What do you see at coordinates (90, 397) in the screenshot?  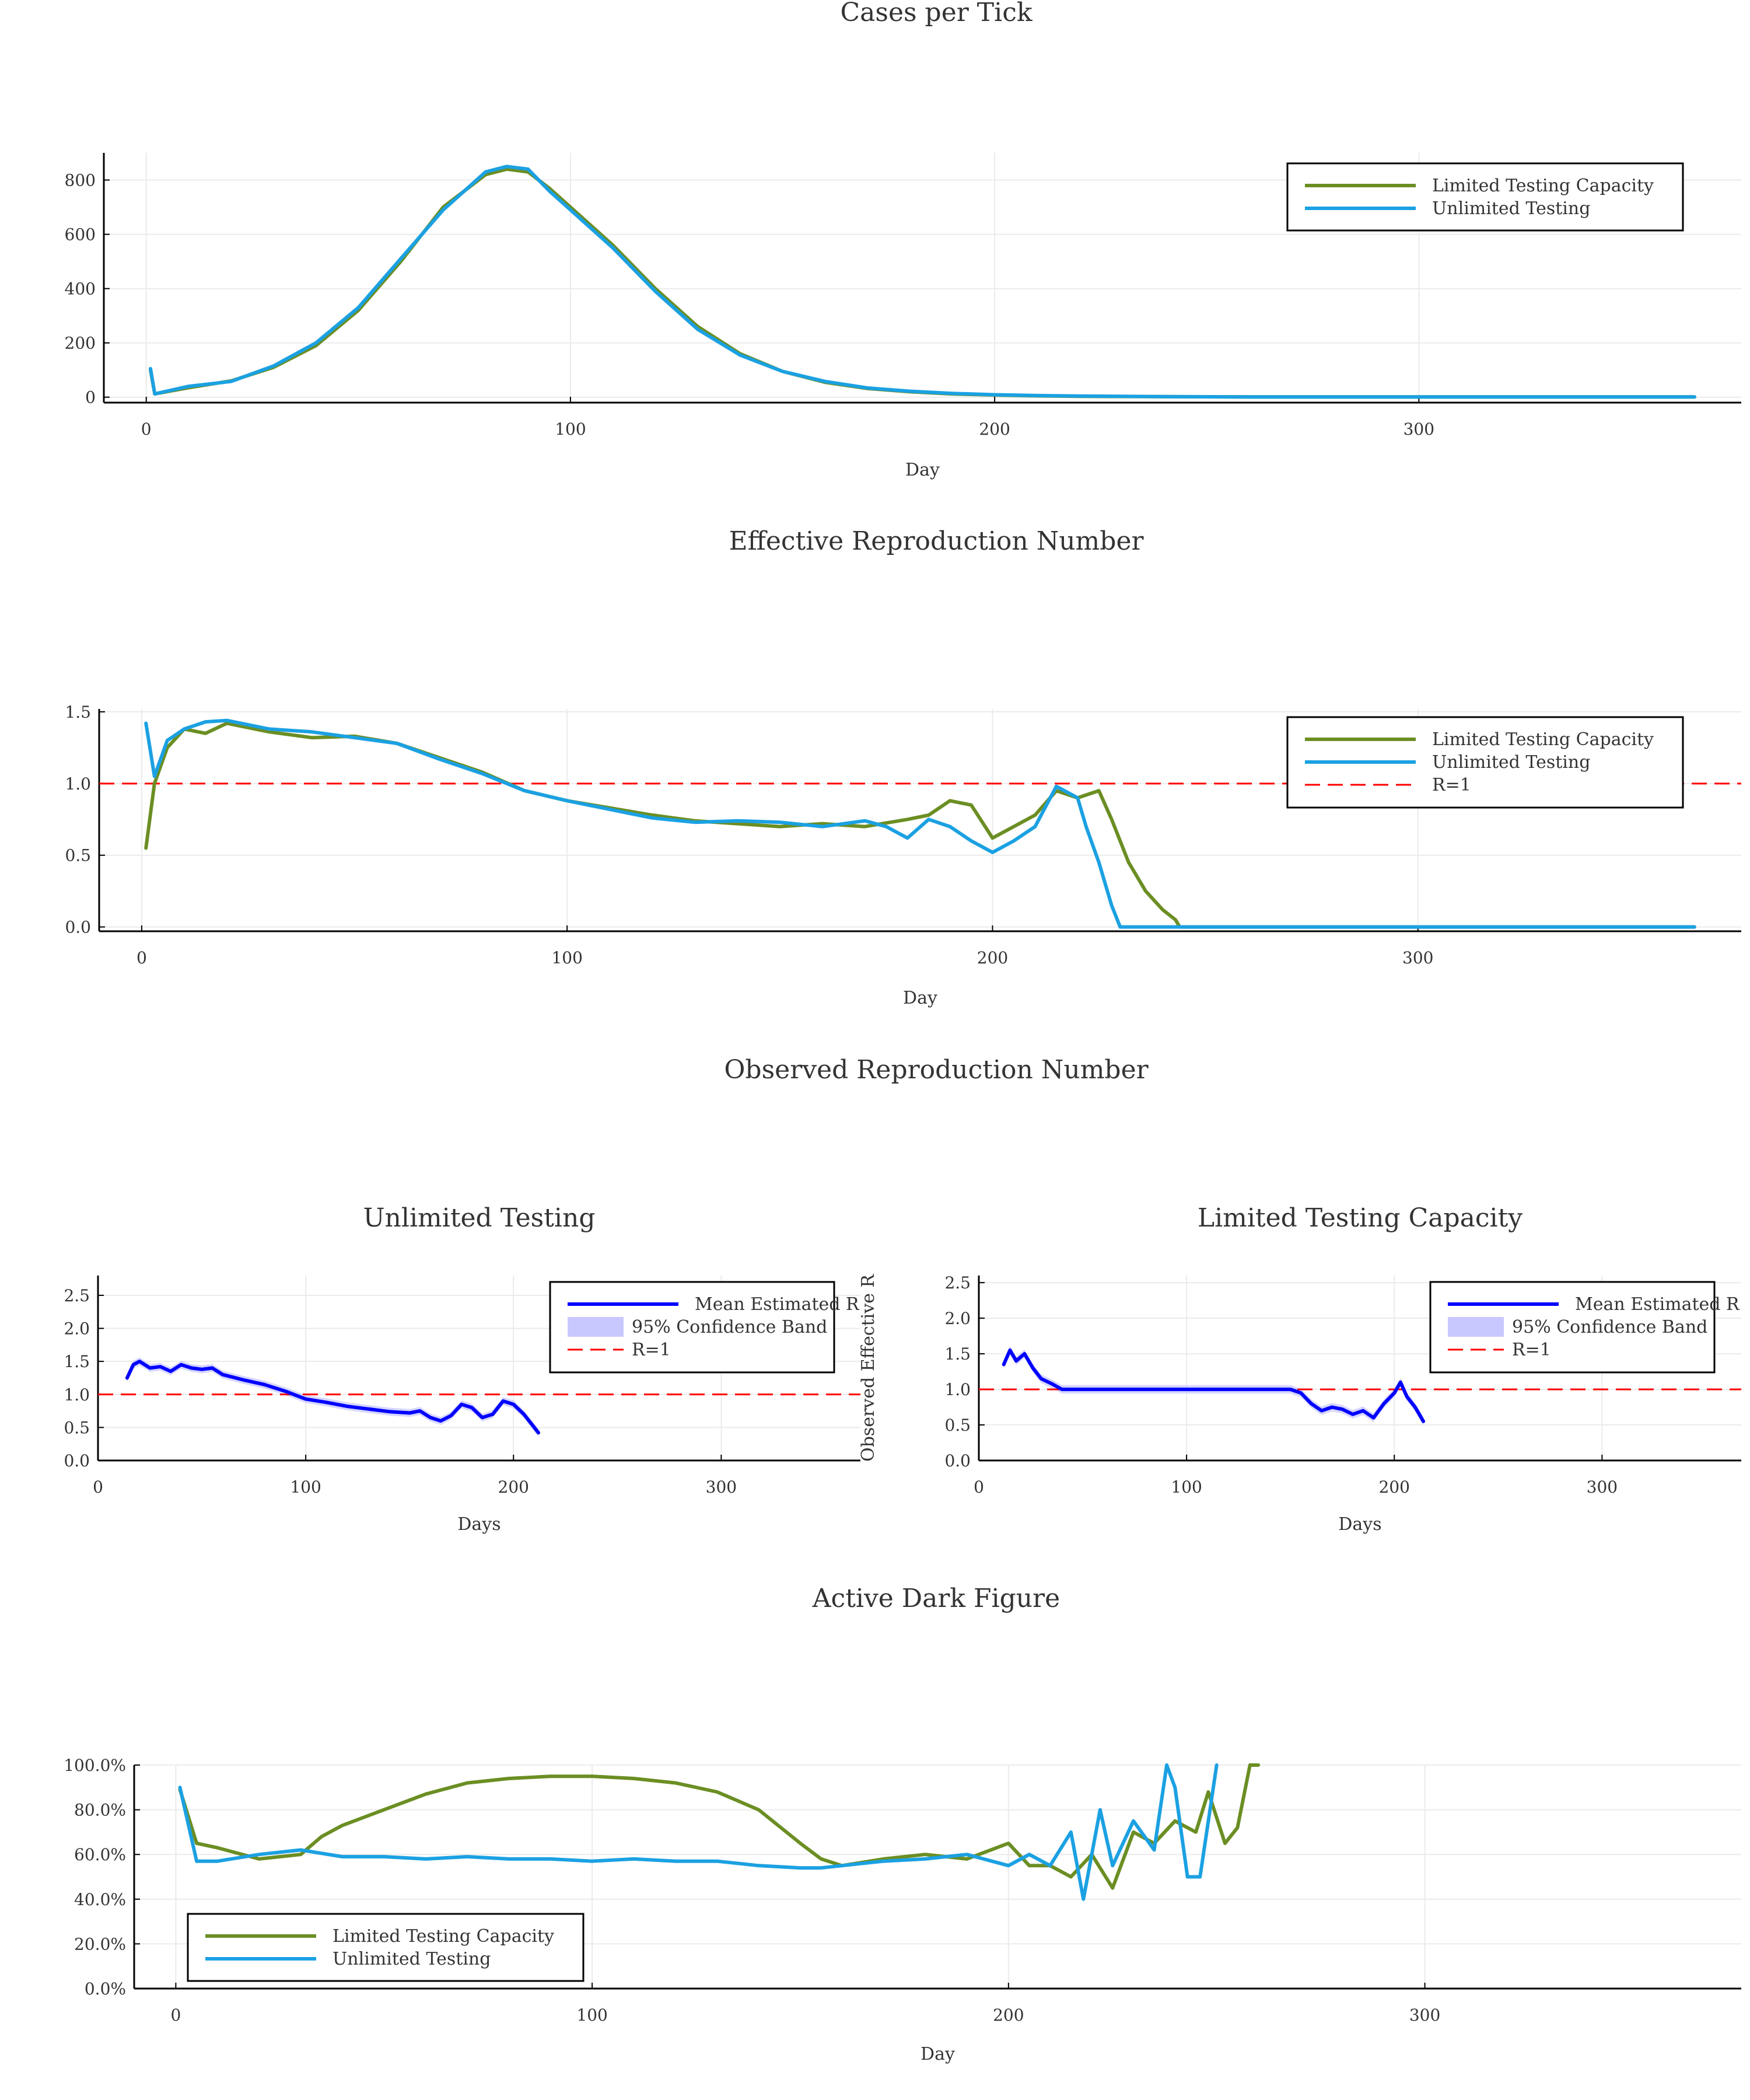 I see `y-tick-label: 0` at bounding box center [90, 397].